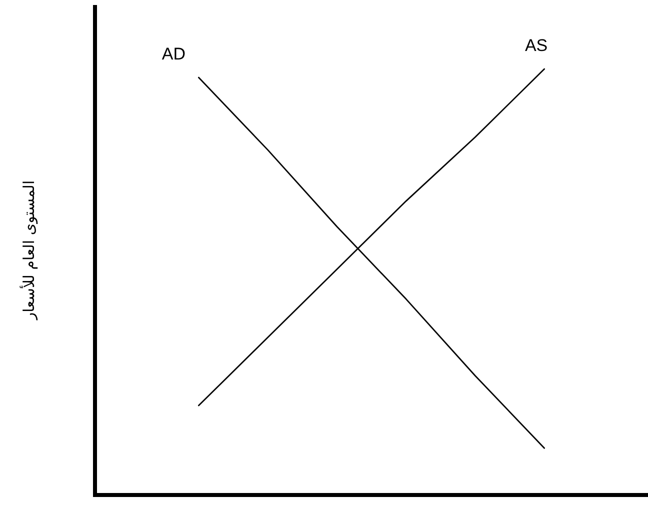 The image size is (648, 507). What do you see at coordinates (536, 45) in the screenshot?
I see `series-label: AS` at bounding box center [536, 45].